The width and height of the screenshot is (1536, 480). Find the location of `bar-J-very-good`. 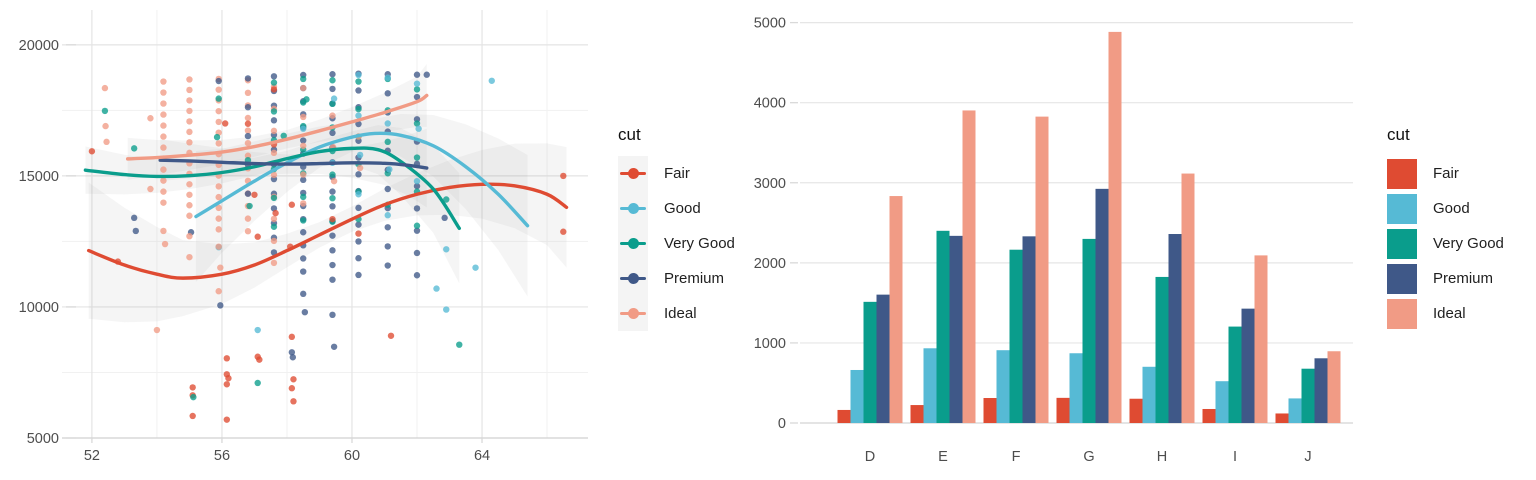

bar-J-very-good is located at coordinates (1308, 395).